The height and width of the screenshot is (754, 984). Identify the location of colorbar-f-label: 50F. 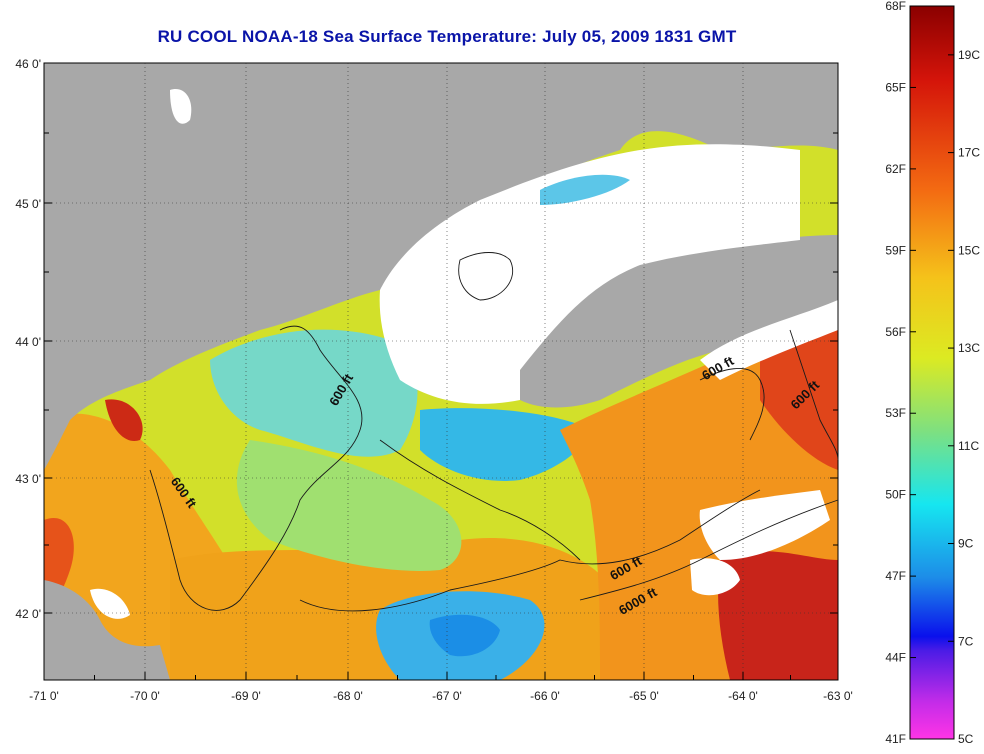
(895, 495).